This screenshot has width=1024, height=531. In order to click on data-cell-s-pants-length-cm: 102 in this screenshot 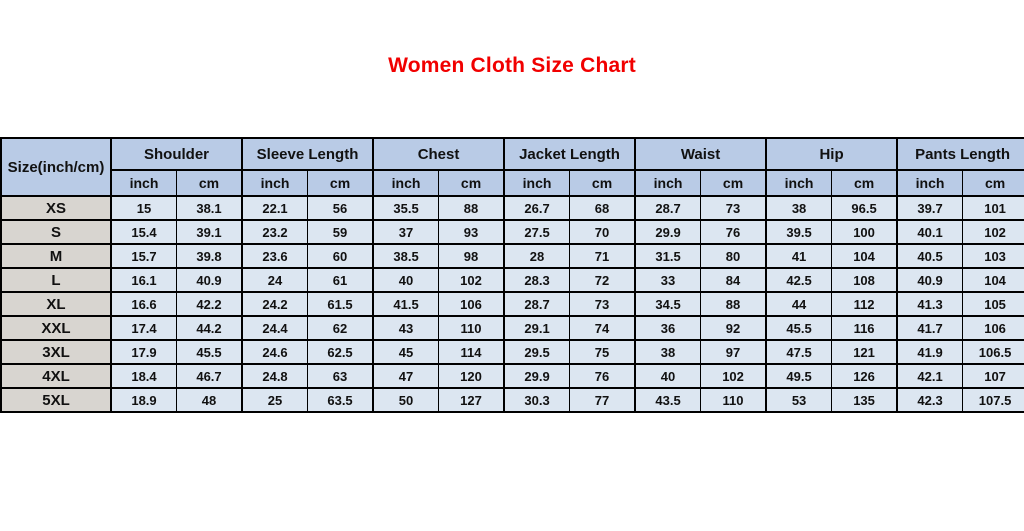, I will do `click(993, 232)`.